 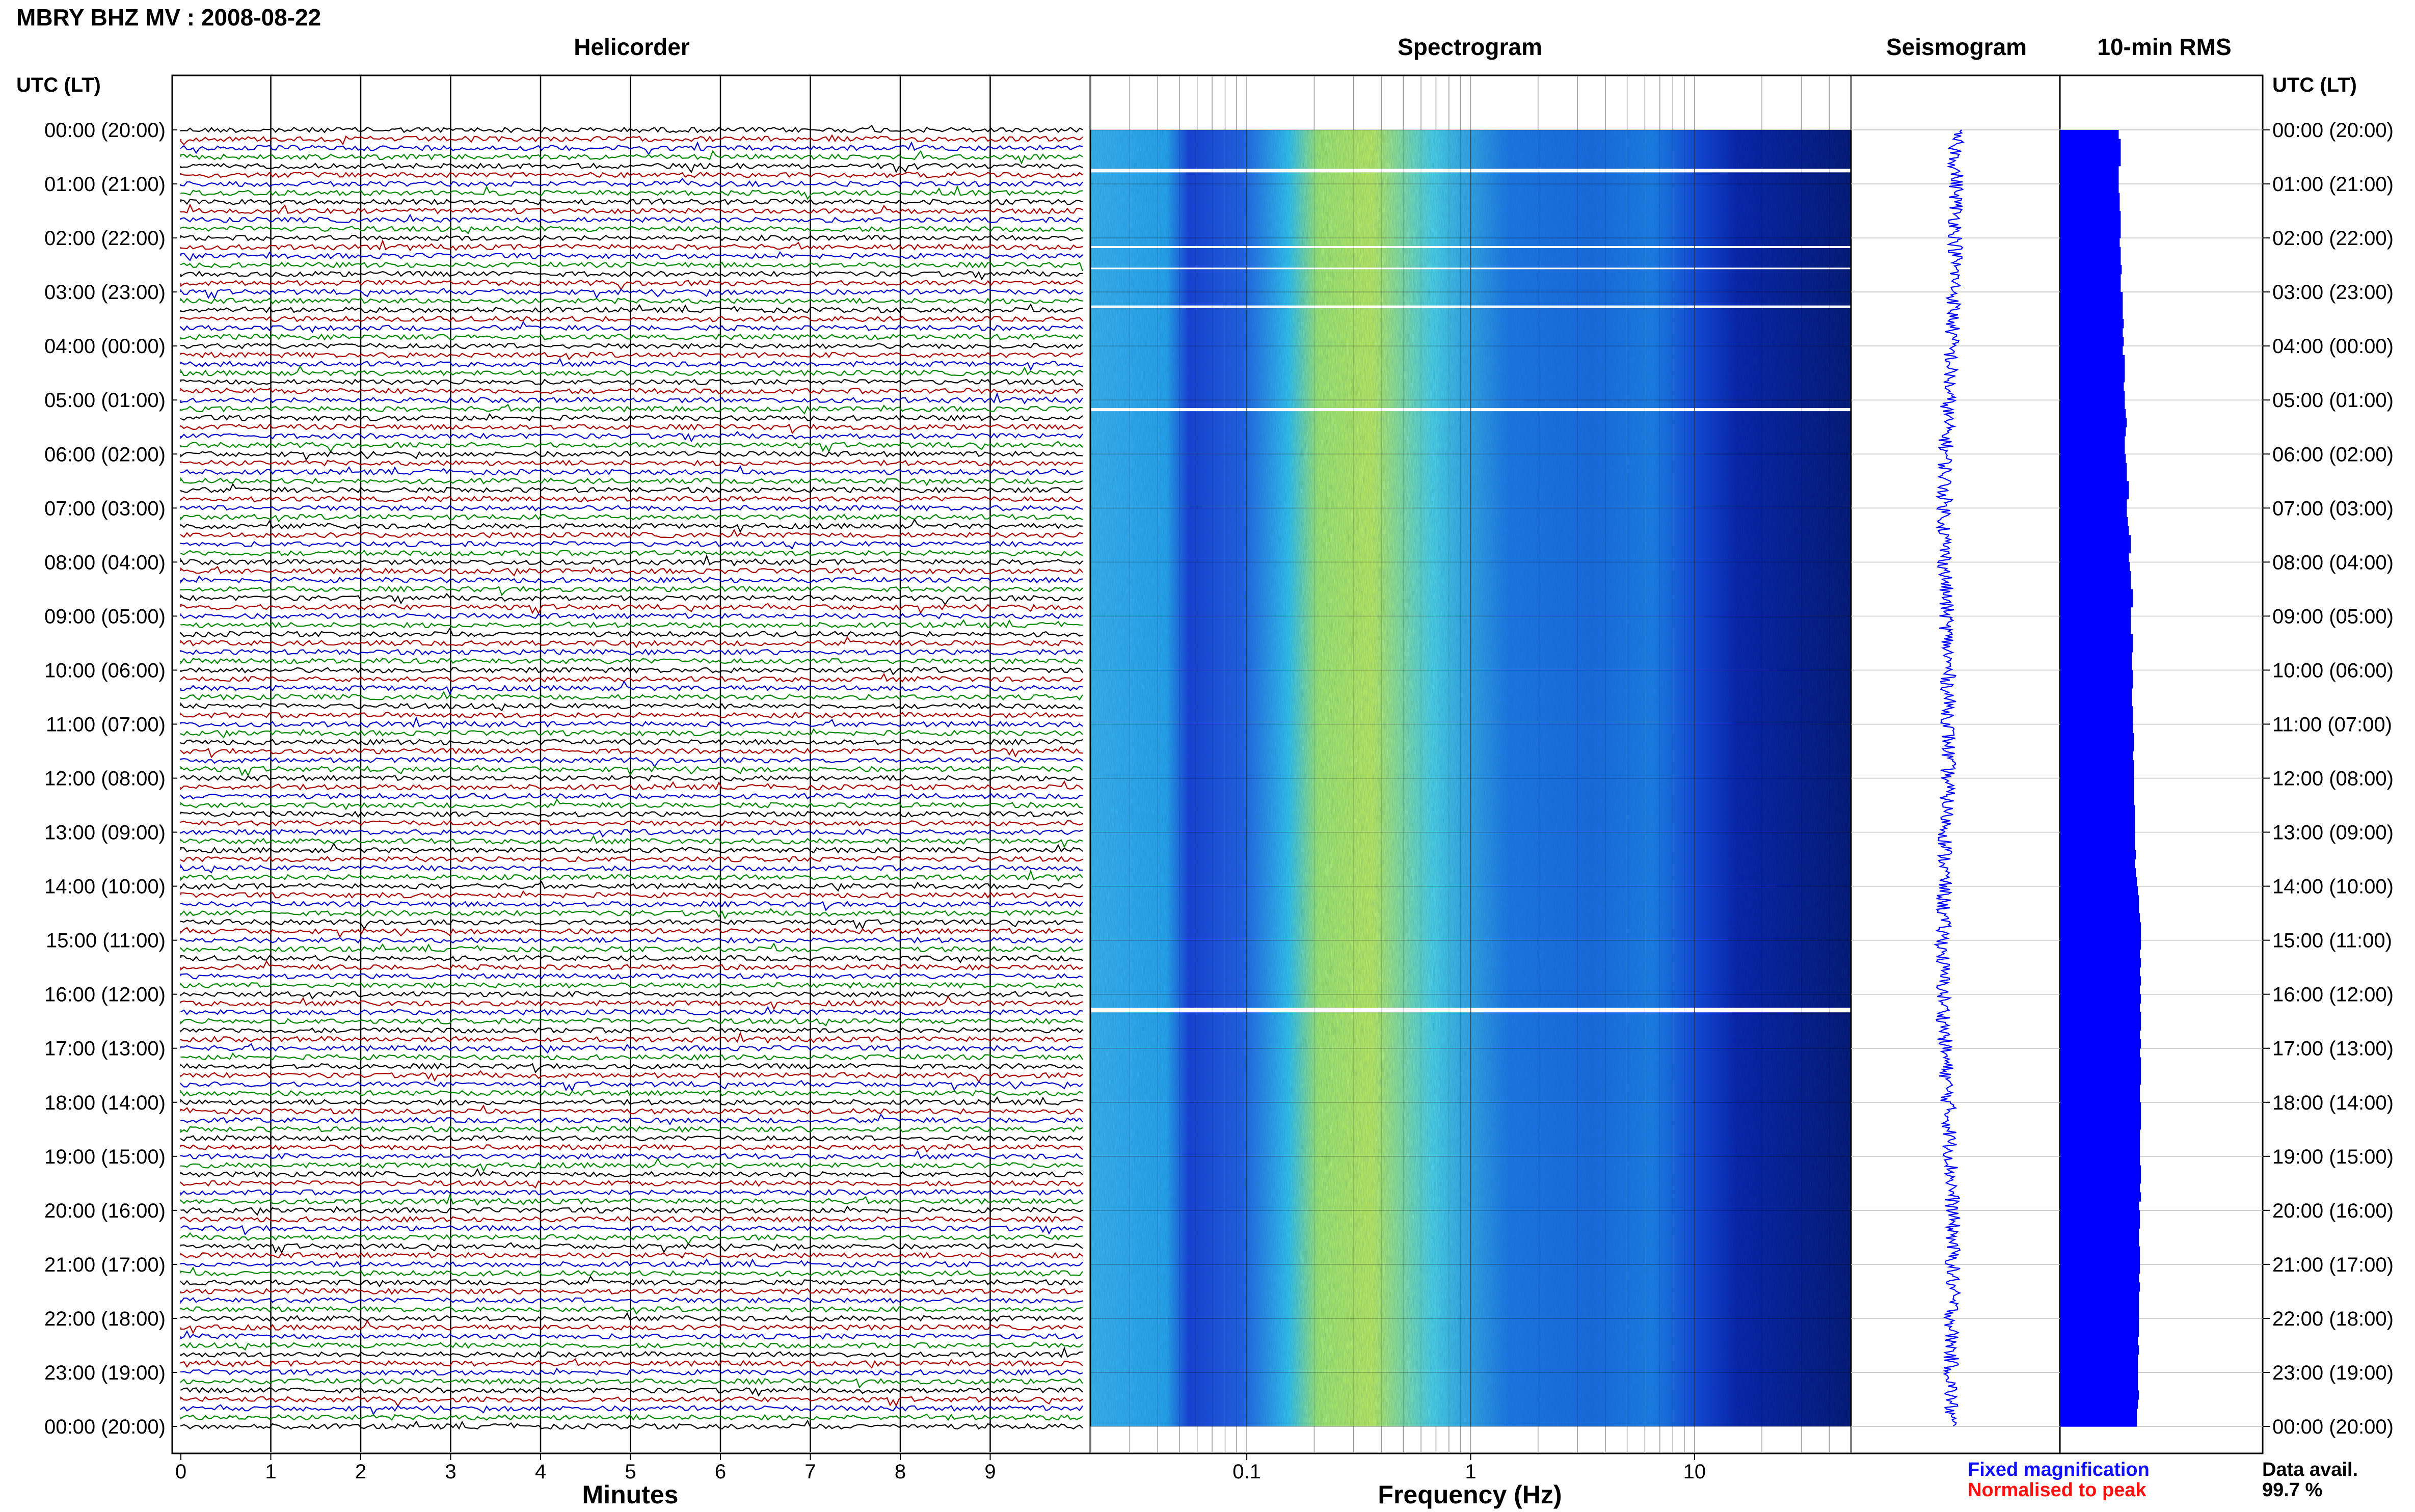 I want to click on rms-title: 10-min RMS, so click(x=2164, y=47).